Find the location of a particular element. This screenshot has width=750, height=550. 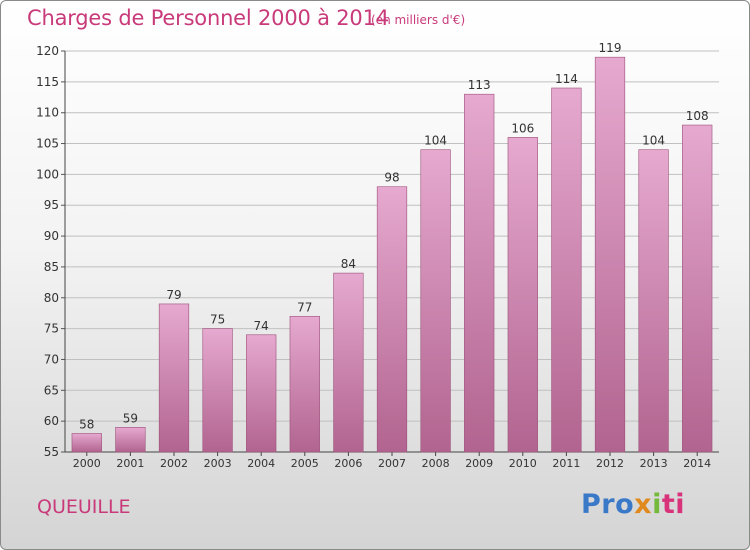

x-tick-label: 2010 is located at coordinates (523, 463).